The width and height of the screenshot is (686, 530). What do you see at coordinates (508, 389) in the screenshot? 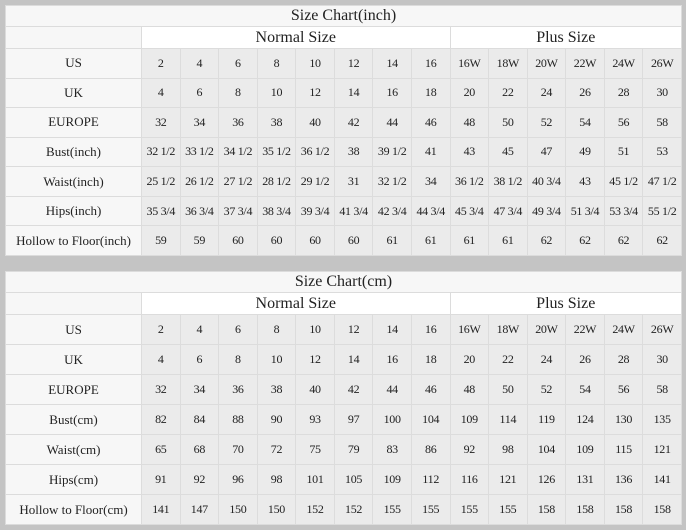
I see `size-cell: 50` at bounding box center [508, 389].